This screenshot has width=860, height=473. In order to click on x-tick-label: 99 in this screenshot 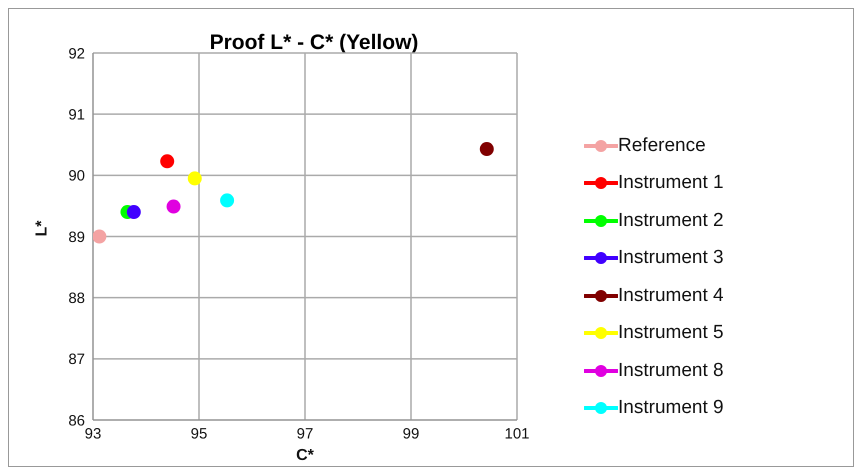, I will do `click(411, 434)`.